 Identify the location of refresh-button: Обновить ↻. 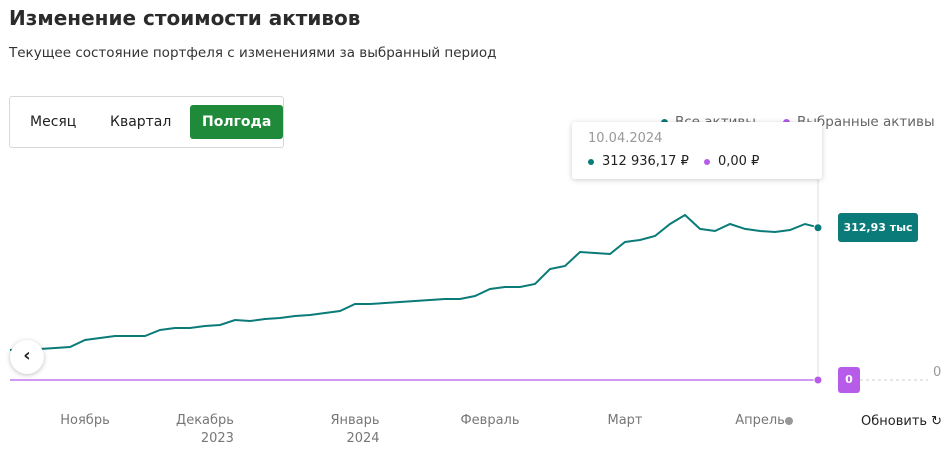
(902, 421).